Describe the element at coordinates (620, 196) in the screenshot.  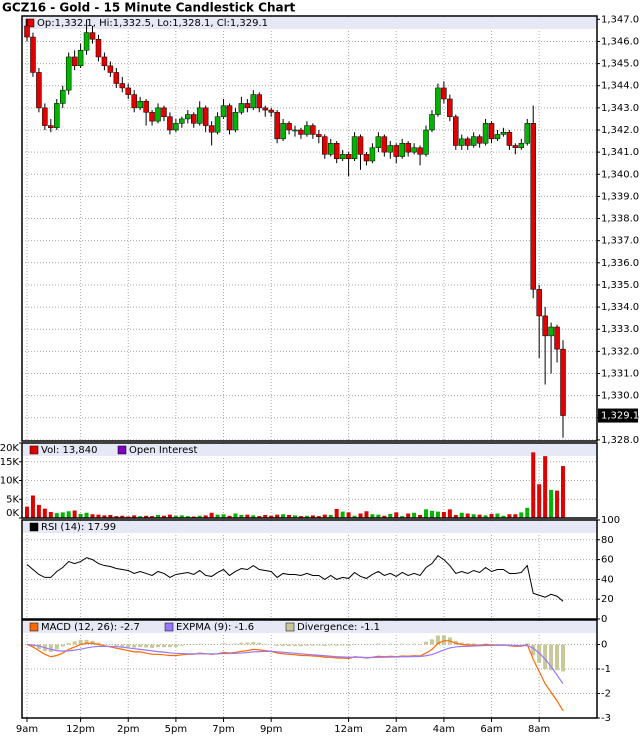
I see `y-tick-label: 1,339.0` at that location.